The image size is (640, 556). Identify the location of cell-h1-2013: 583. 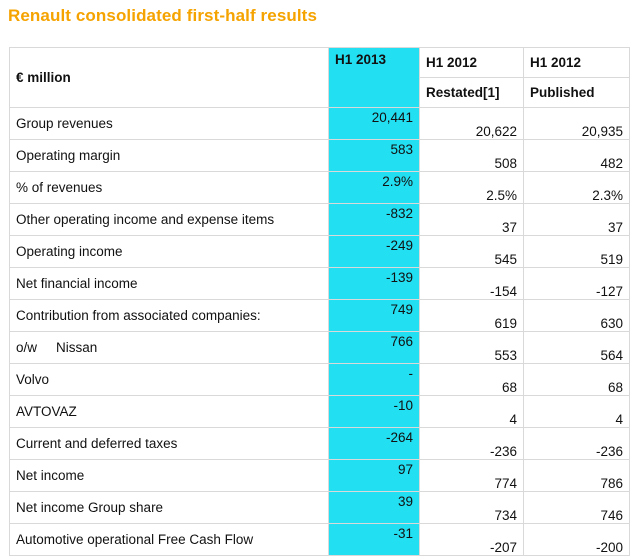
(374, 155).